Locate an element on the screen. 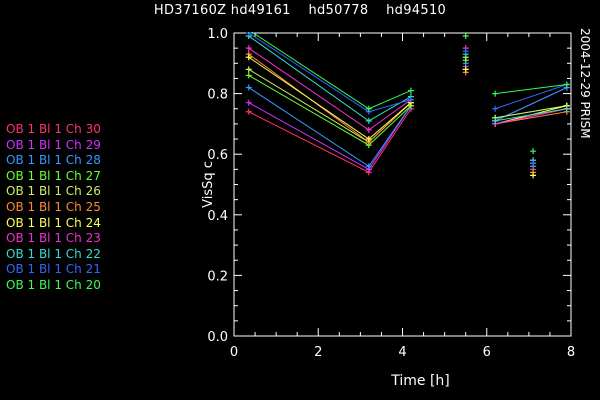  legend-entry: OB 1 Bl 1 Ch 20 is located at coordinates (53, 284).